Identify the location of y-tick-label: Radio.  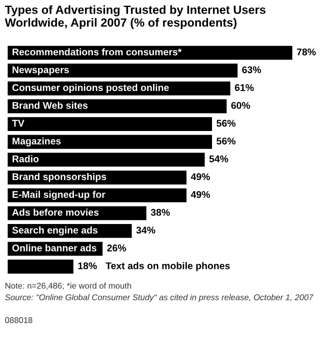
(25, 158).